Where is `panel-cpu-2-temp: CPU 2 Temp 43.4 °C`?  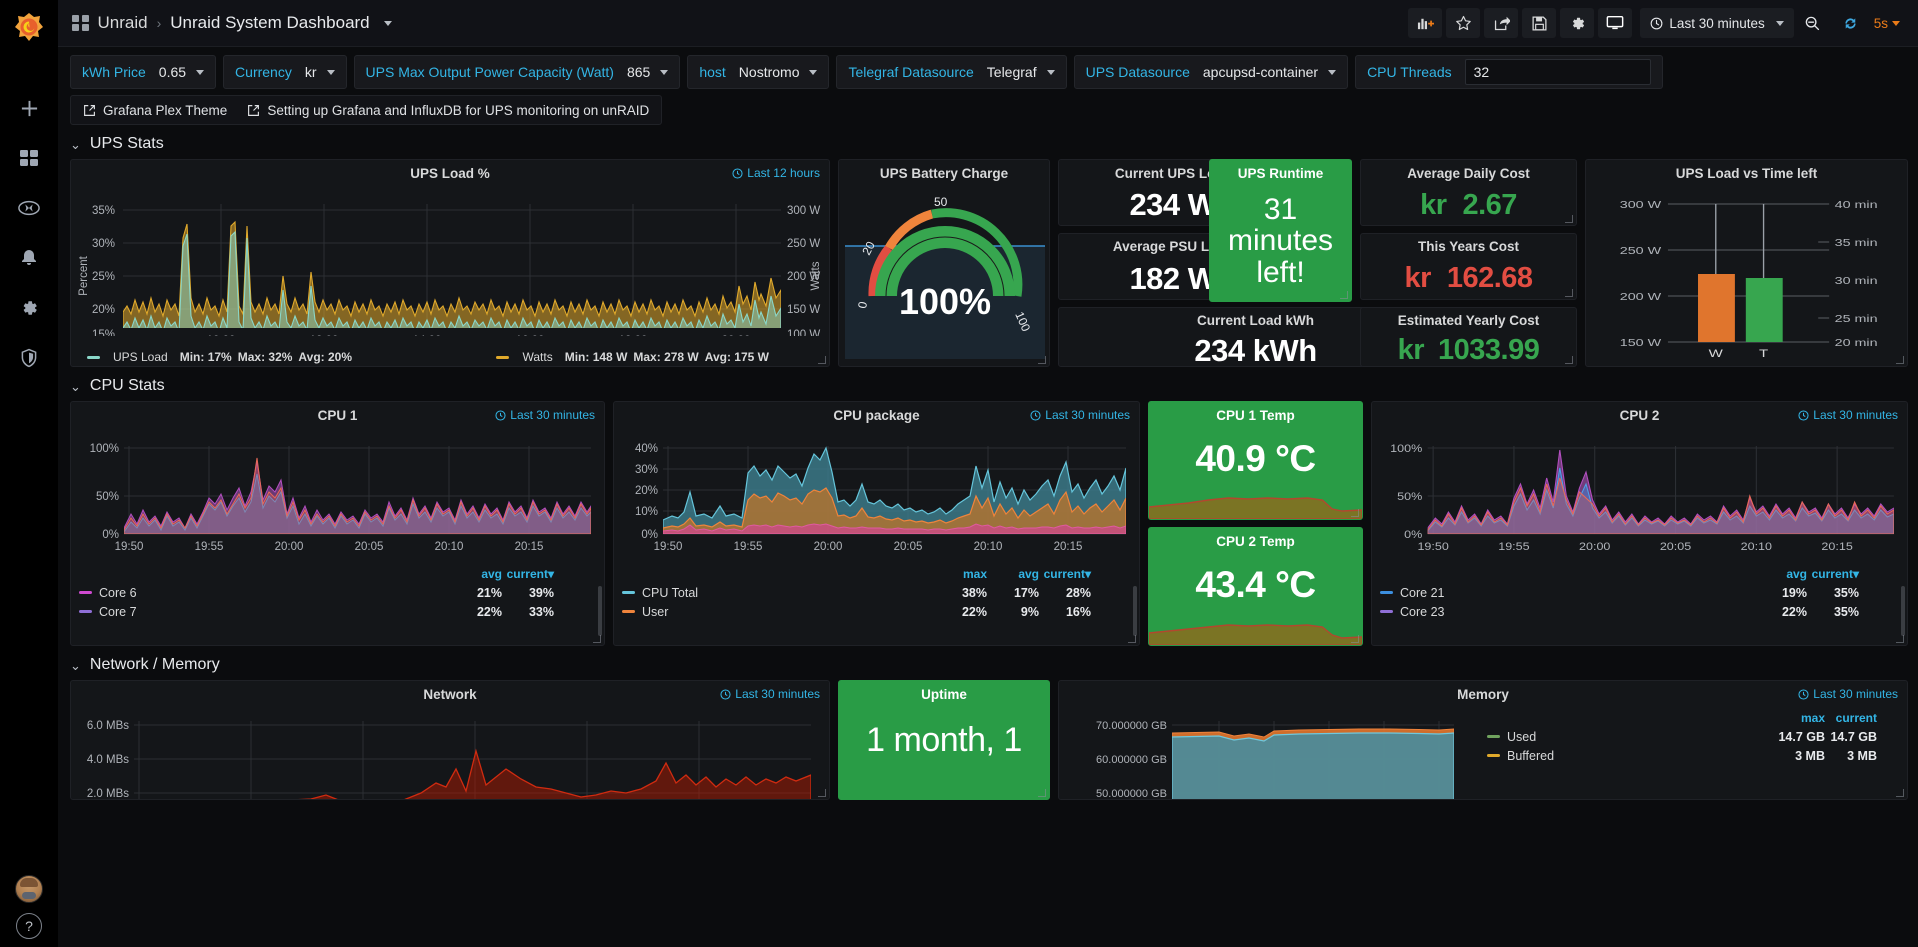
panel-cpu-2-temp: CPU 2 Temp 43.4 °C is located at coordinates (1255, 586).